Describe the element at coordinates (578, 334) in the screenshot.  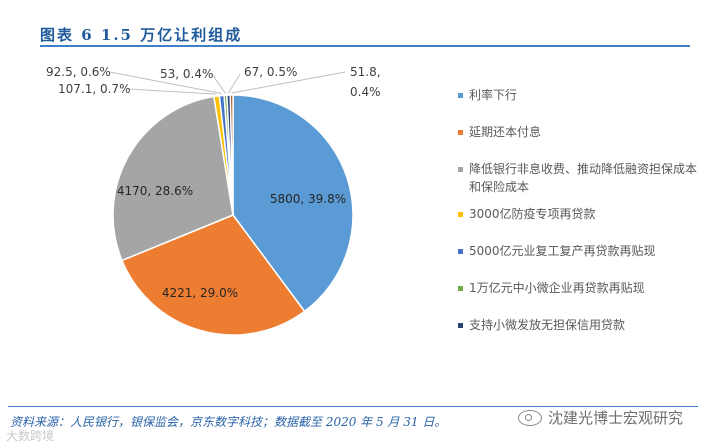
I see `legend-item: 支持小微发放无担保信用贷款` at that location.